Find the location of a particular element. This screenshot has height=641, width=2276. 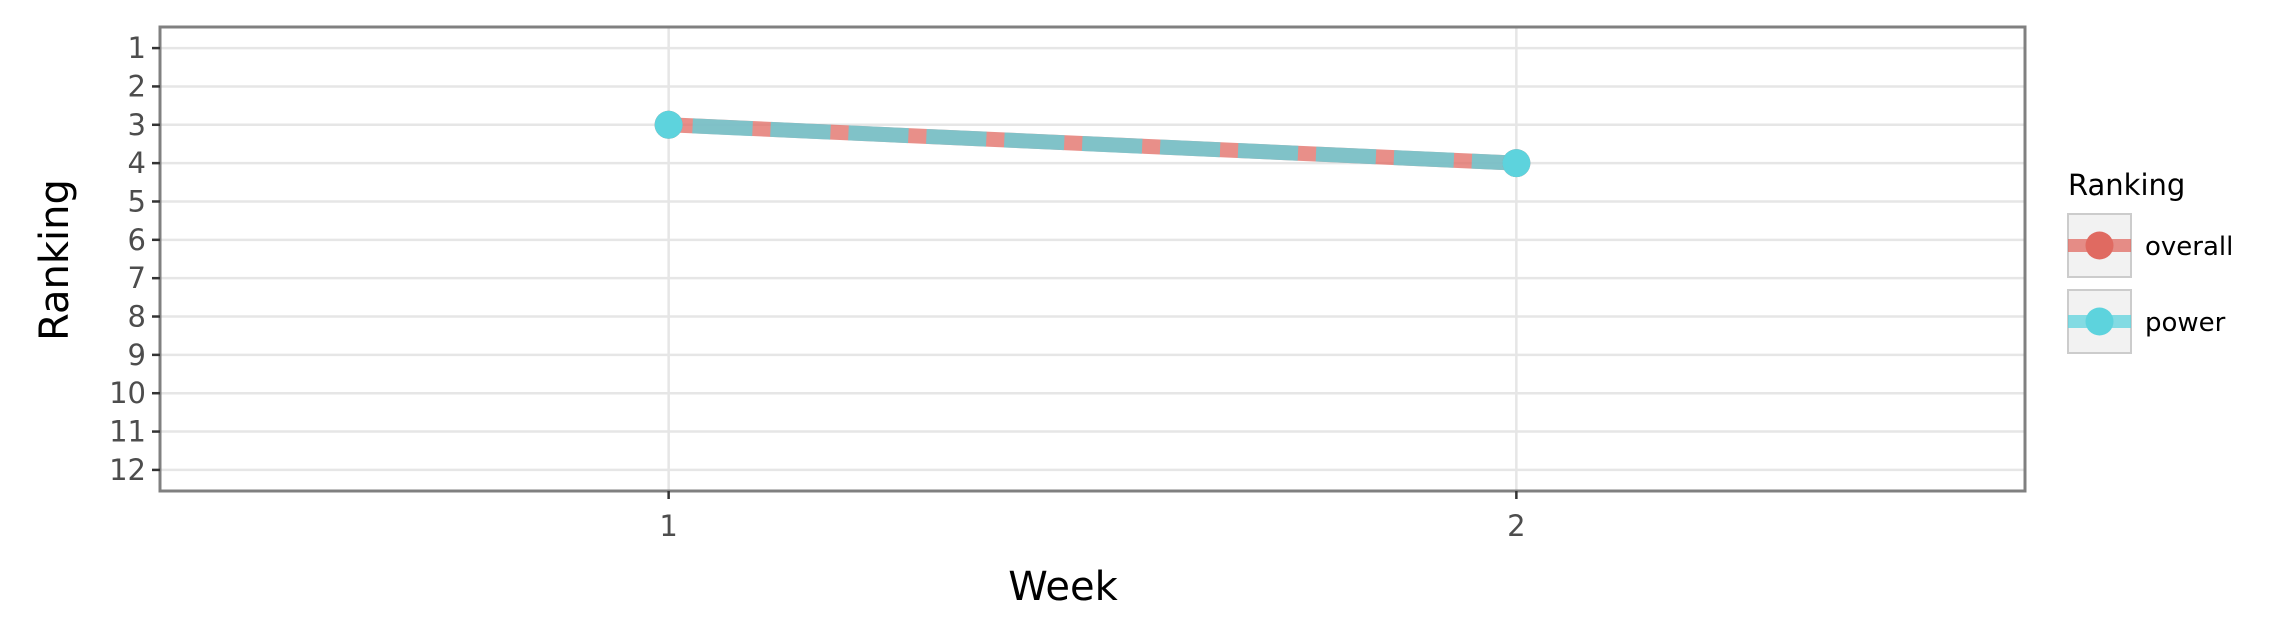

y-axis-title: Ranking is located at coordinates (55, 260).